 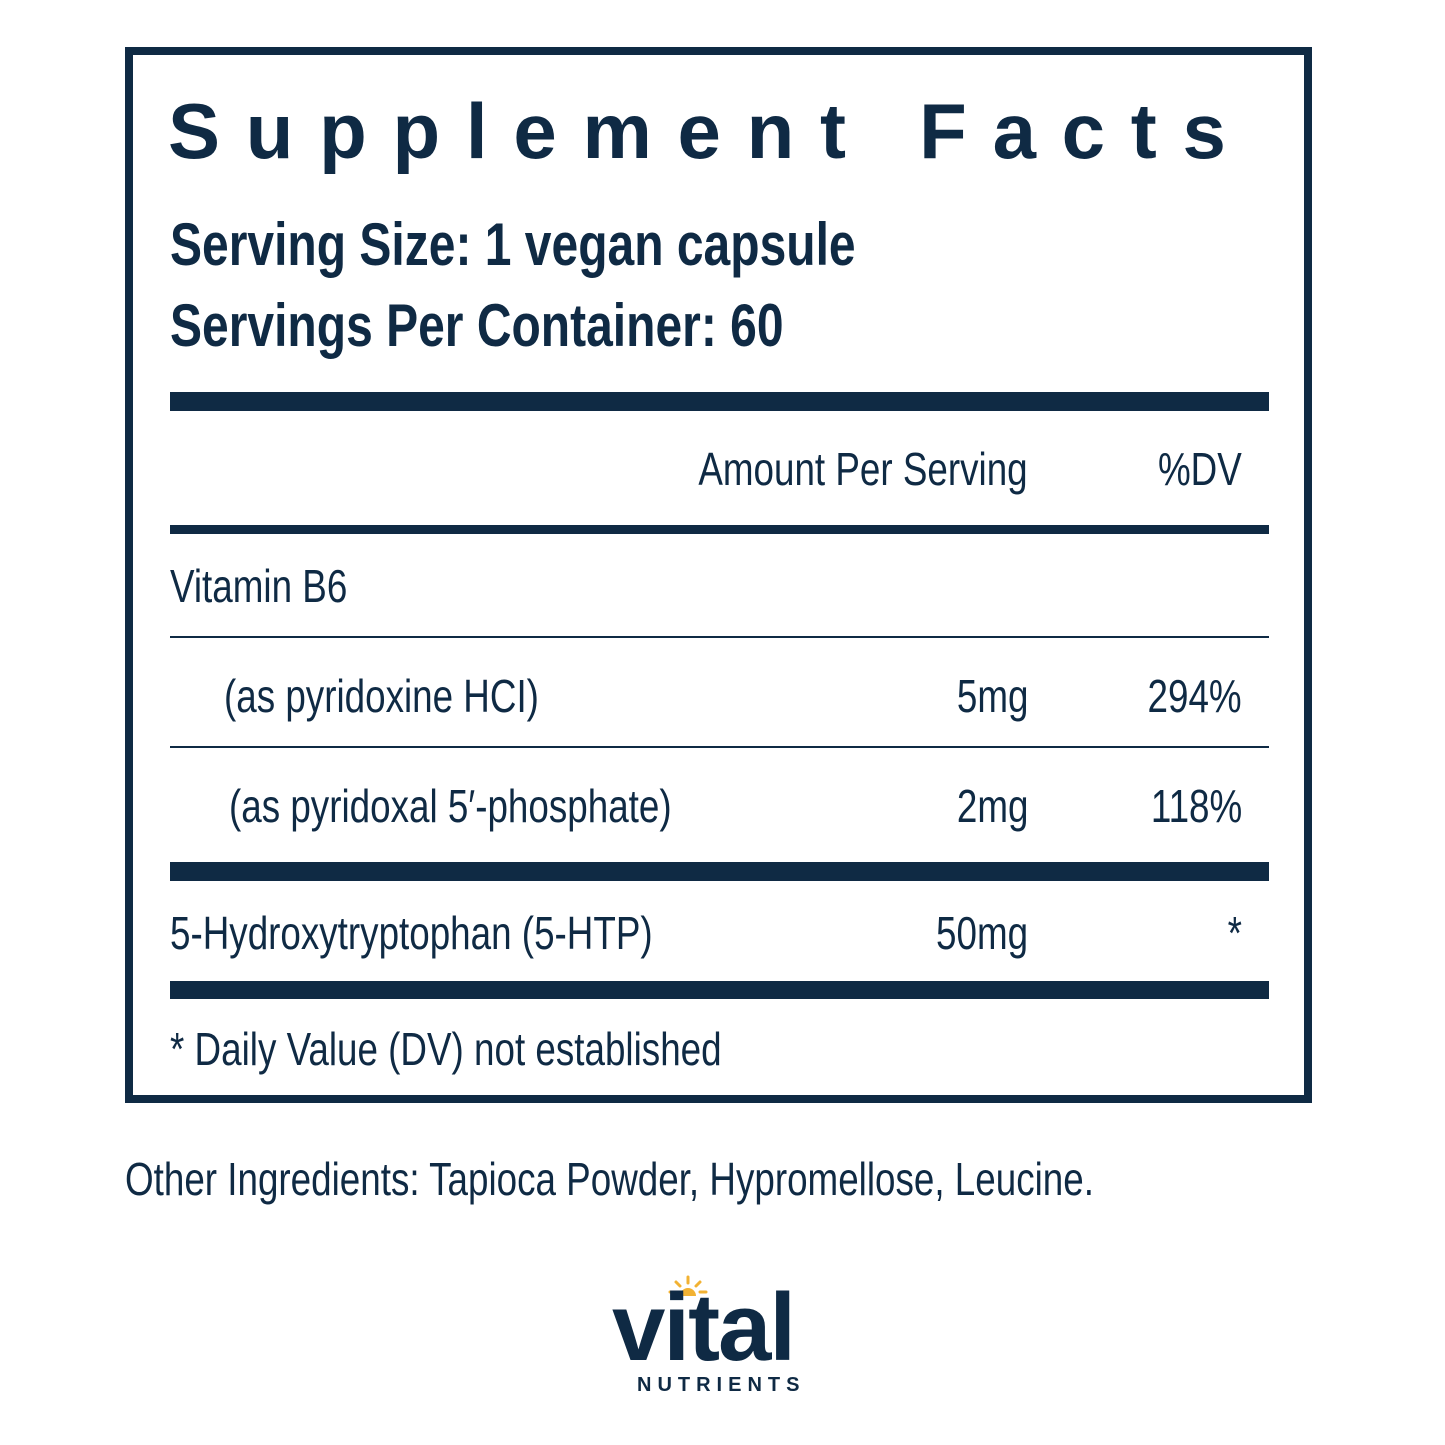 What do you see at coordinates (1196, 806) in the screenshot?
I see `nutrient-dv: 118%` at bounding box center [1196, 806].